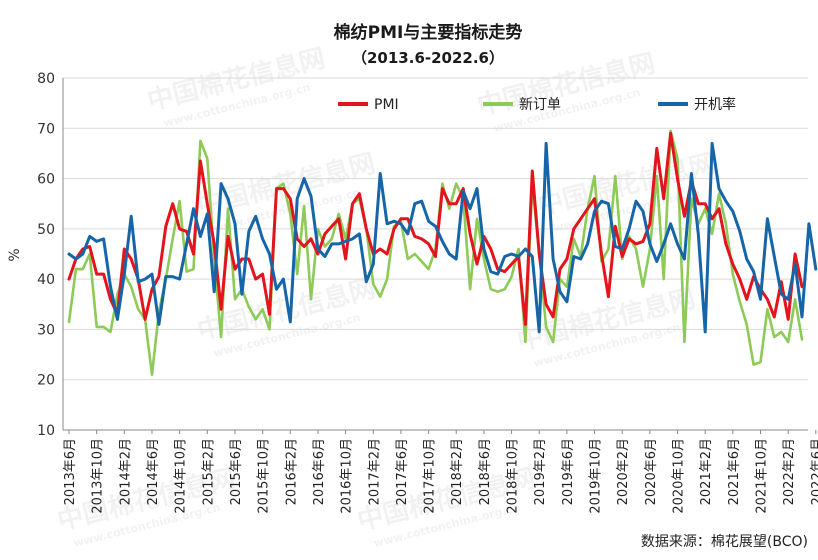 The image size is (818, 560). What do you see at coordinates (651, 471) in the screenshot?
I see `x-tick-label: 2020年6月` at bounding box center [651, 471].